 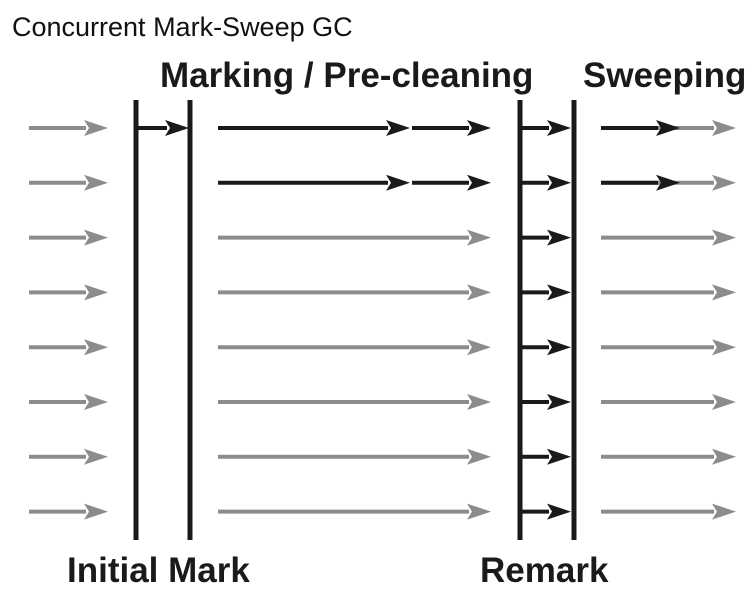 I want to click on diagram-title: Concurrent Mark-Sweep GC, so click(x=182, y=27).